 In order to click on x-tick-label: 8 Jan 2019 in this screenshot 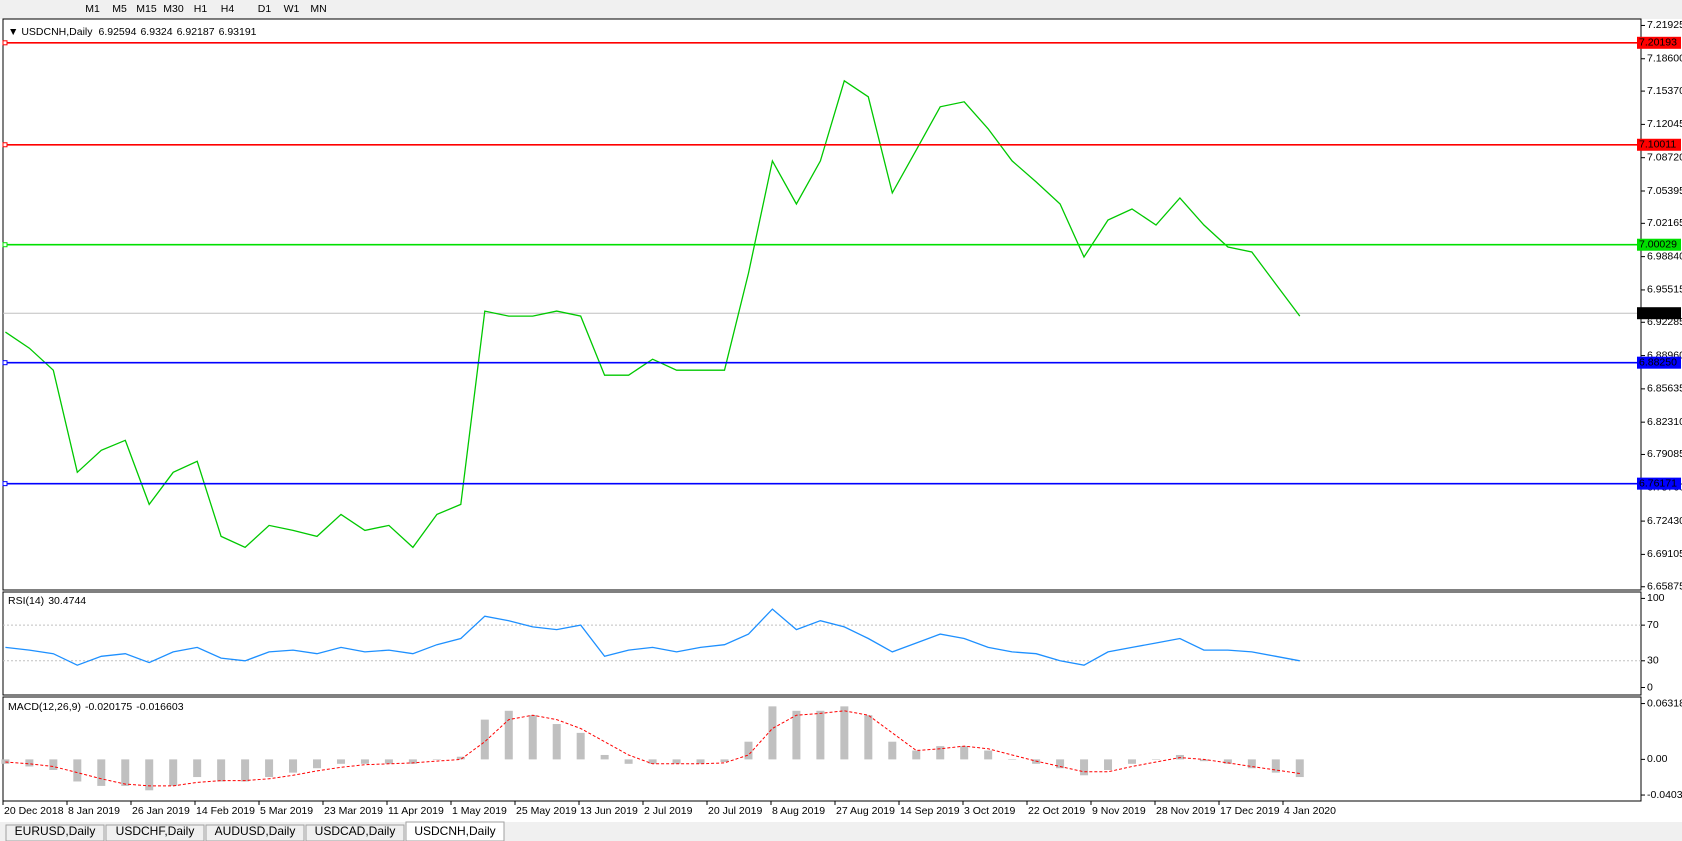, I will do `click(94, 811)`.